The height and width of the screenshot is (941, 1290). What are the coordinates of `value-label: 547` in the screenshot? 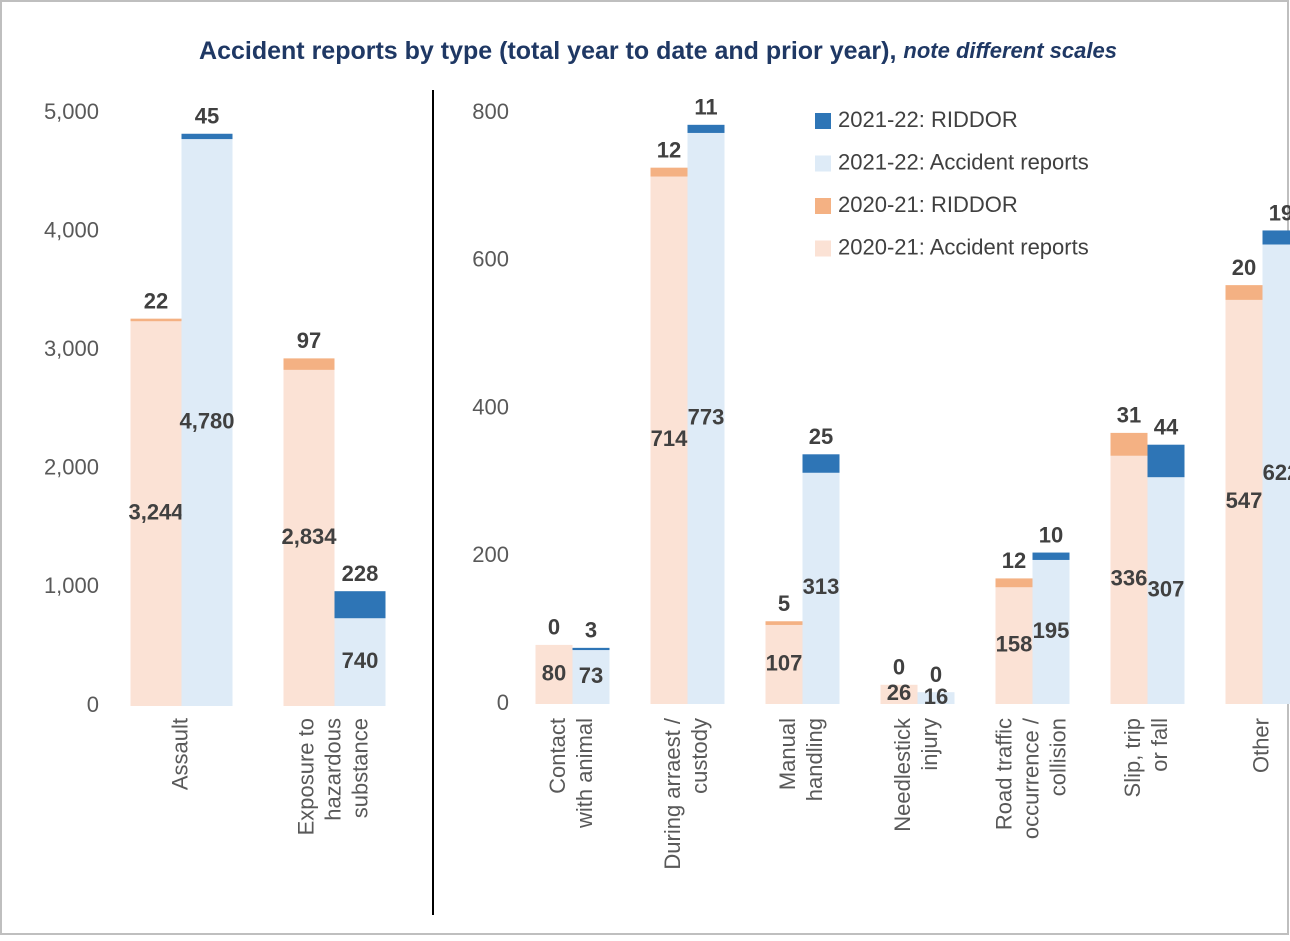 It's located at (1244, 500).